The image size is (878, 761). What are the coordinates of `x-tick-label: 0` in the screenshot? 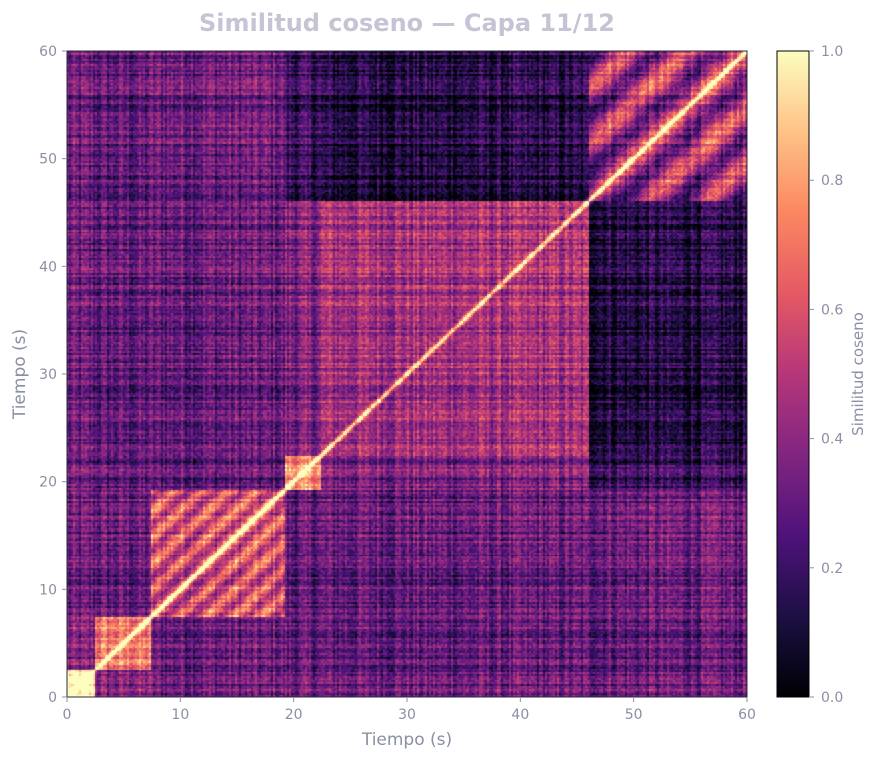 It's located at (67, 715).